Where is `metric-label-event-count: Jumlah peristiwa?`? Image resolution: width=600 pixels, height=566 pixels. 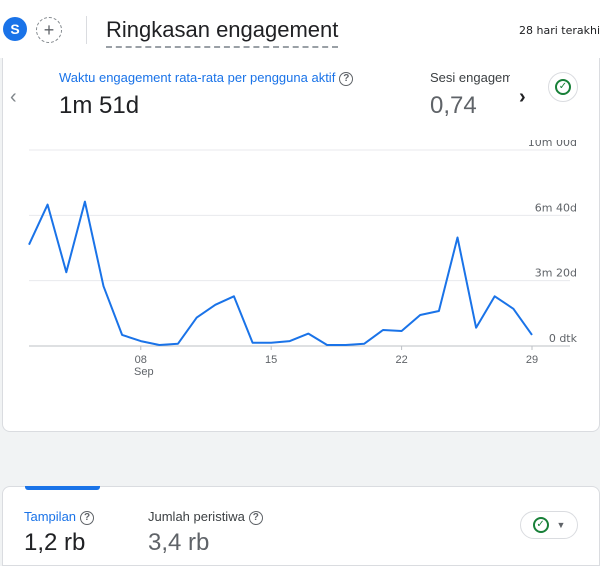 metric-label-event-count: Jumlah peristiwa? is located at coordinates (205, 517).